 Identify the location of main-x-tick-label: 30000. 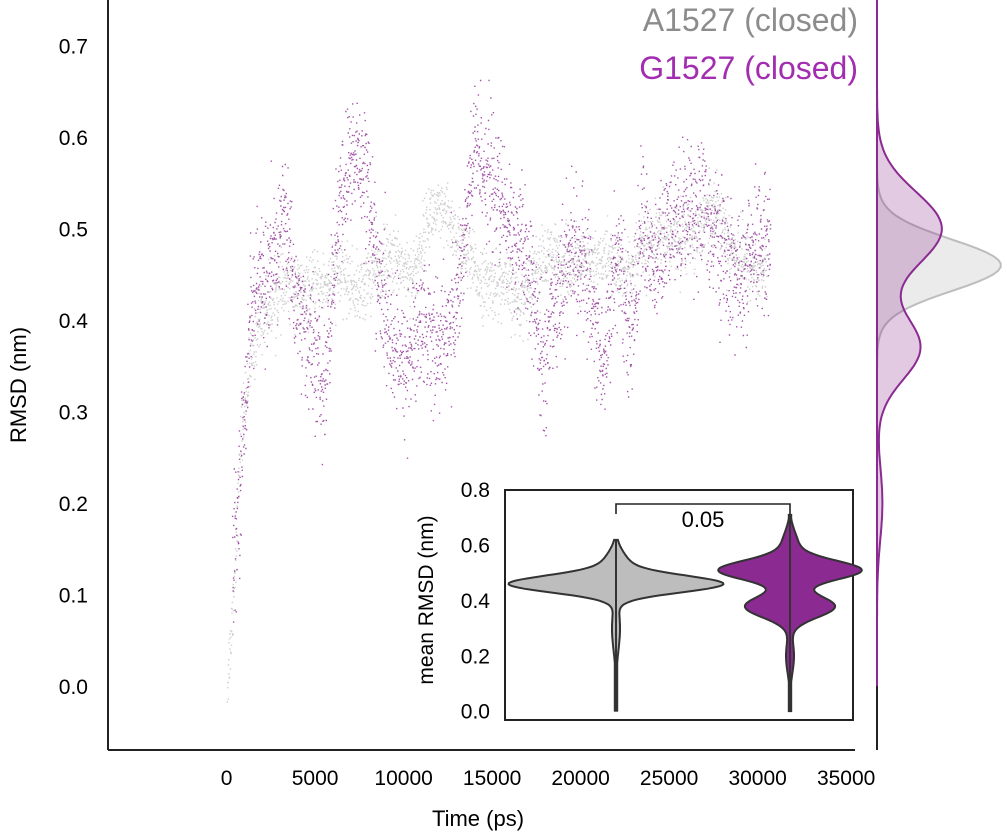
(757, 778).